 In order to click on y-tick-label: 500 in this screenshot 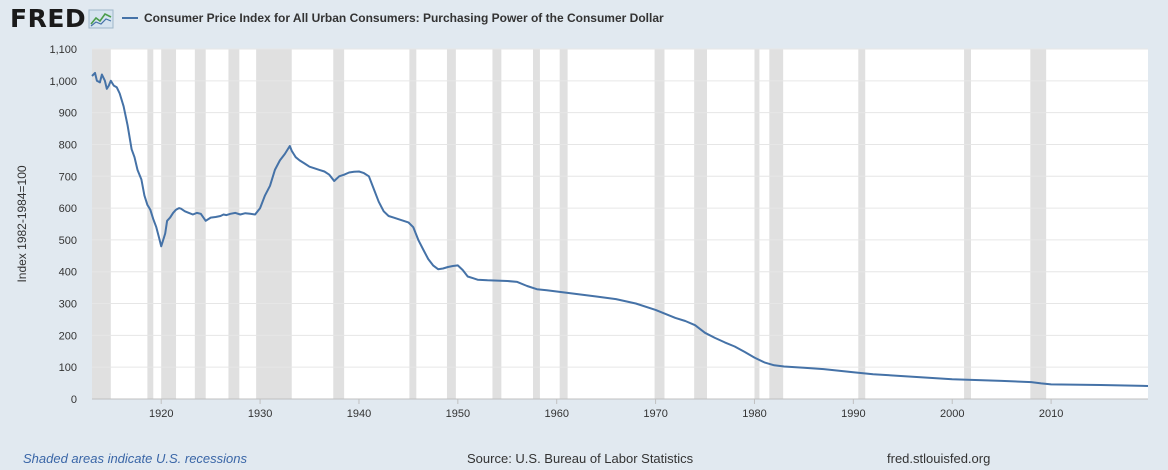, I will do `click(68, 241)`.